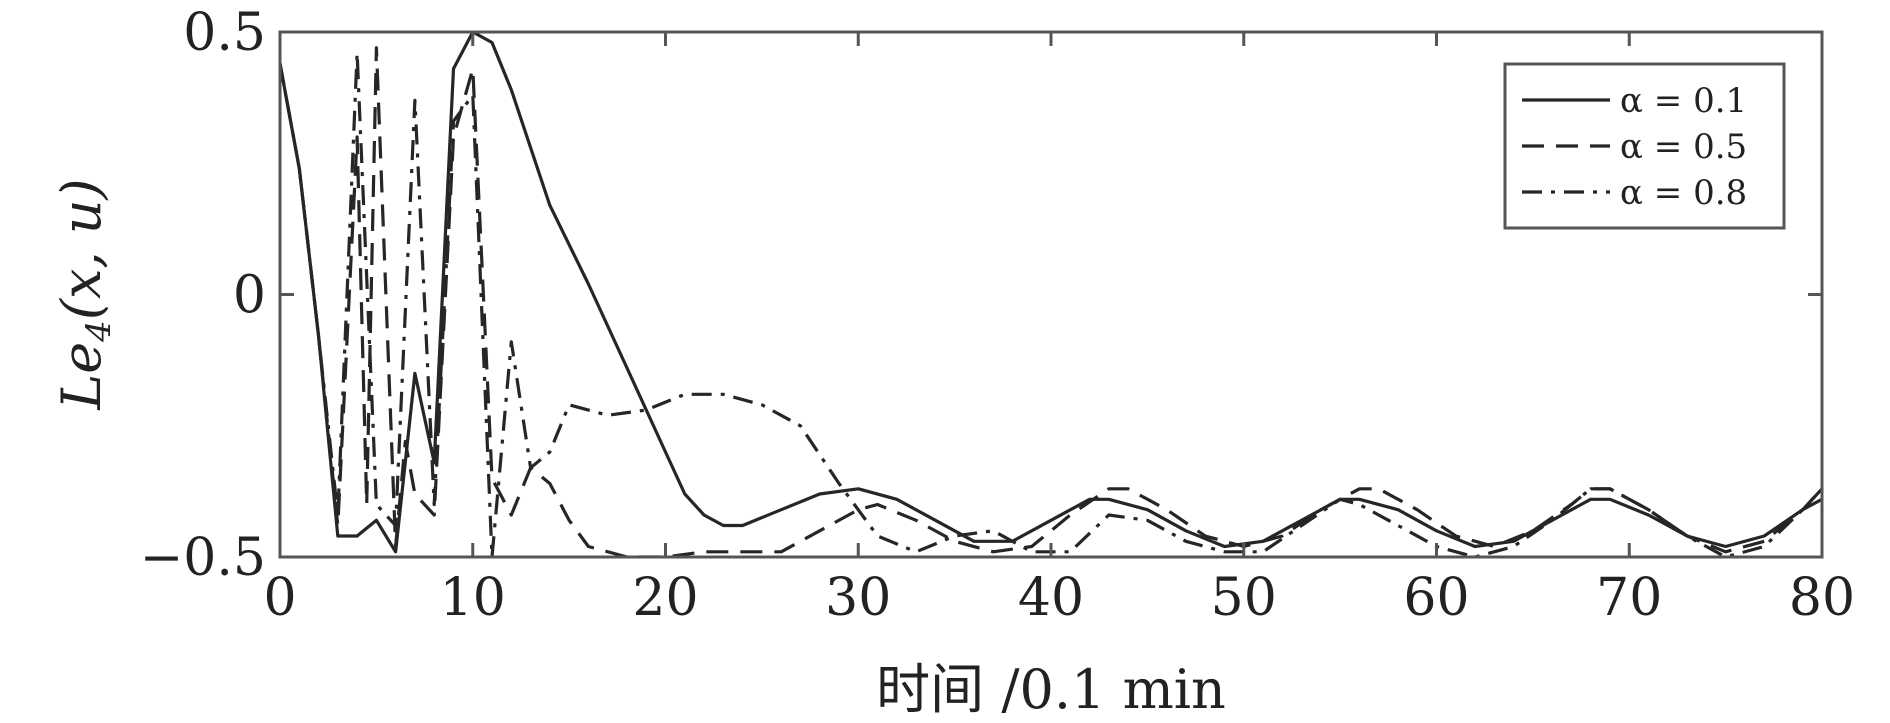 Image resolution: width=1890 pixels, height=723 pixels. What do you see at coordinates (1629, 598) in the screenshot?
I see `x-tick-label: 70` at bounding box center [1629, 598].